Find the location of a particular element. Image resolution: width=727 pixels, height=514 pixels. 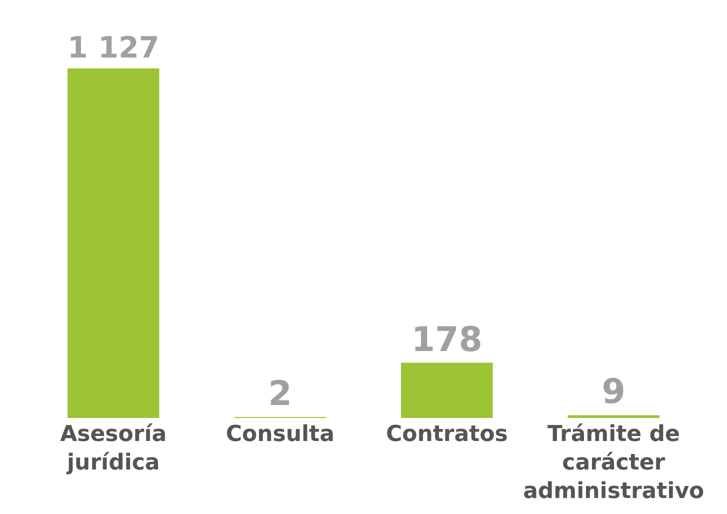

x-tick-label: Consulta is located at coordinates (280, 434).